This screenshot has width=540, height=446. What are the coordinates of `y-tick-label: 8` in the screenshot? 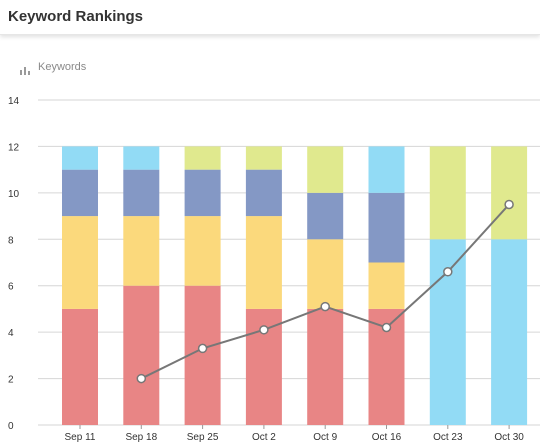 It's located at (11, 240).